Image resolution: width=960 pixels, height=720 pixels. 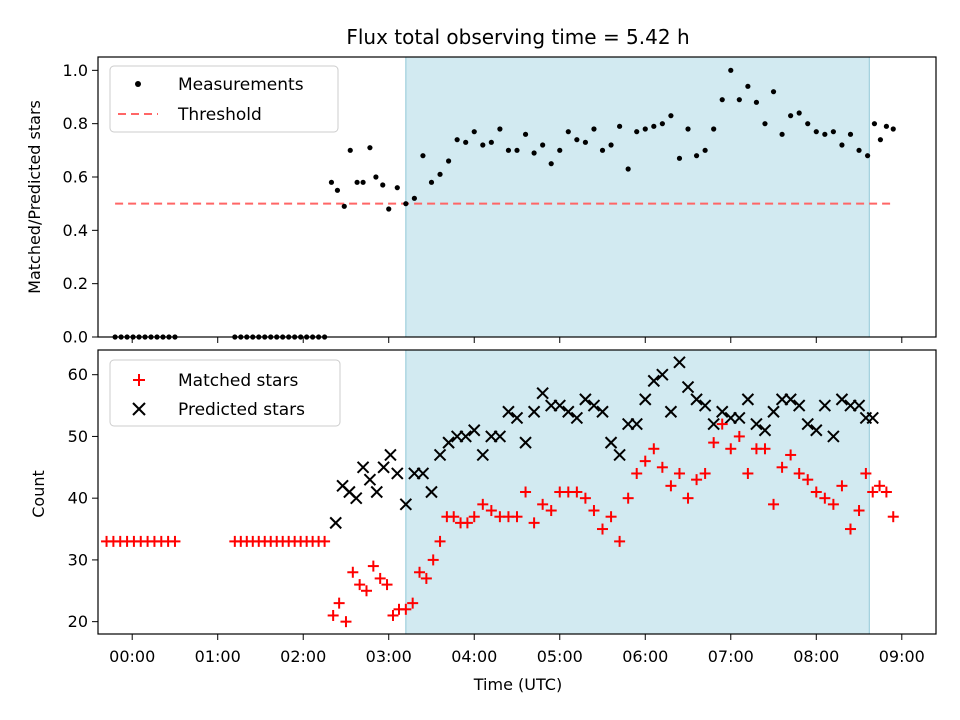 What do you see at coordinates (139, 409) in the screenshot?
I see `legend-predicted-marker` at bounding box center [139, 409].